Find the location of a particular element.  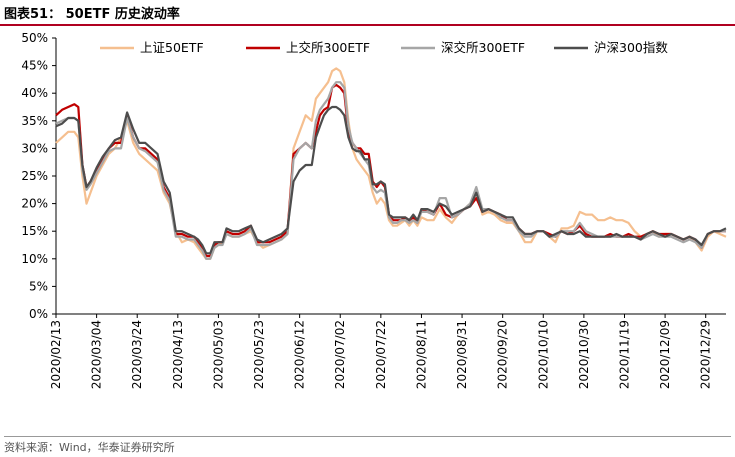

legend-label-0: 上证50ETF is located at coordinates (172, 47).